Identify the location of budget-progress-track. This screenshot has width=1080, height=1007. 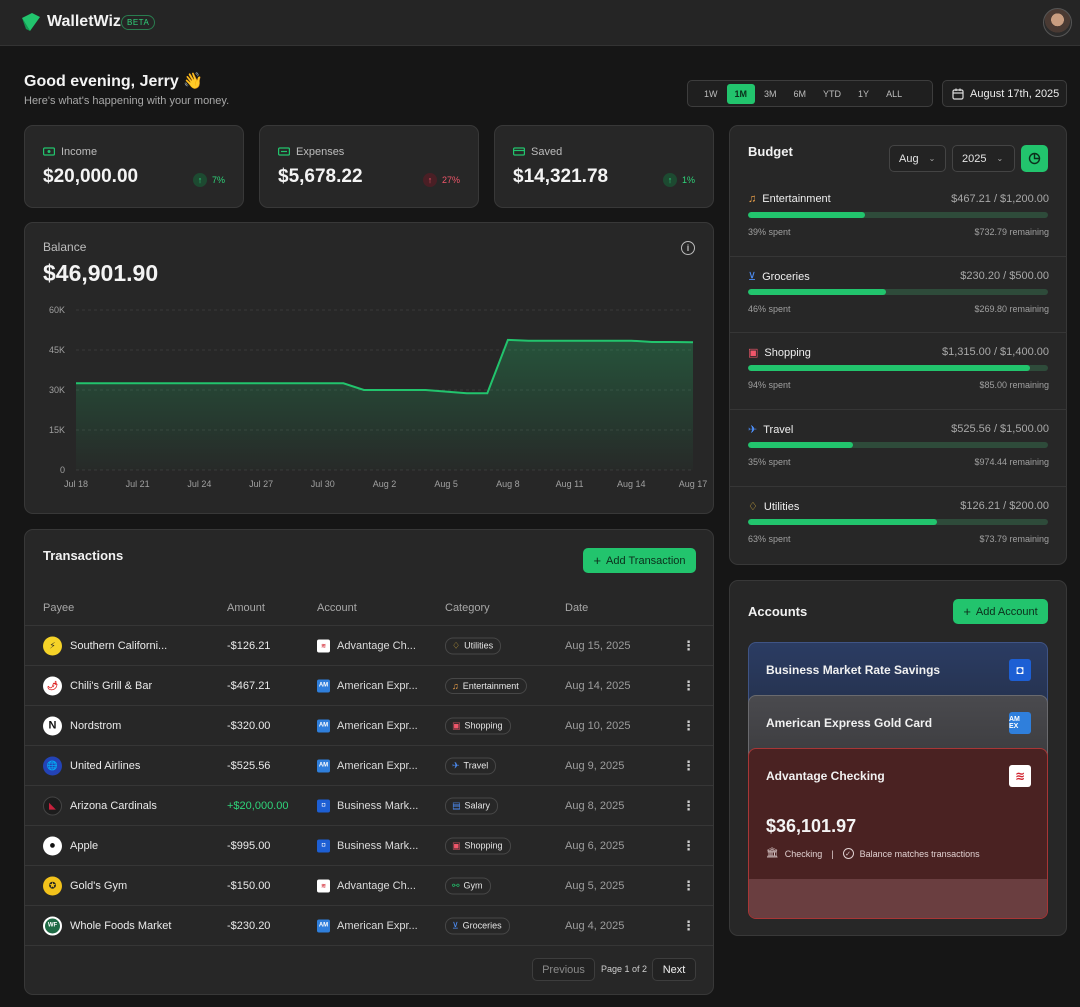
(898, 292).